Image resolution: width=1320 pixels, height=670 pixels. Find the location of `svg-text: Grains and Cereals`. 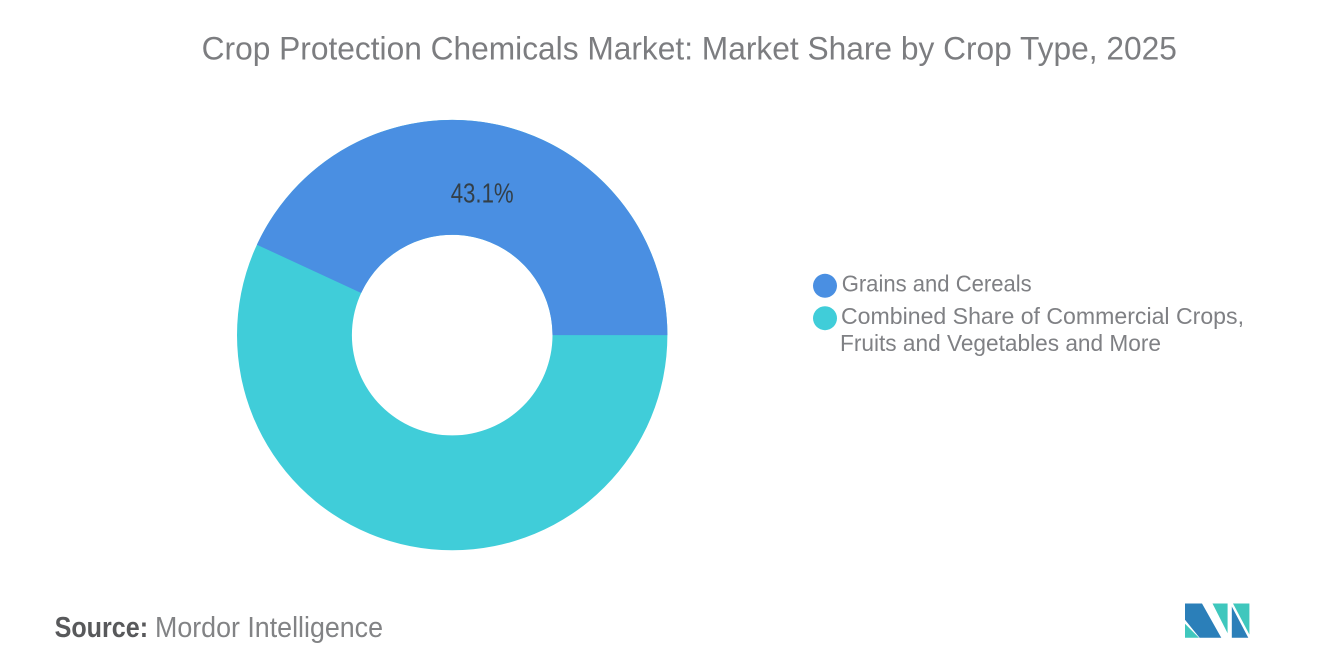

svg-text: Grains and Cereals is located at coordinates (937, 283).